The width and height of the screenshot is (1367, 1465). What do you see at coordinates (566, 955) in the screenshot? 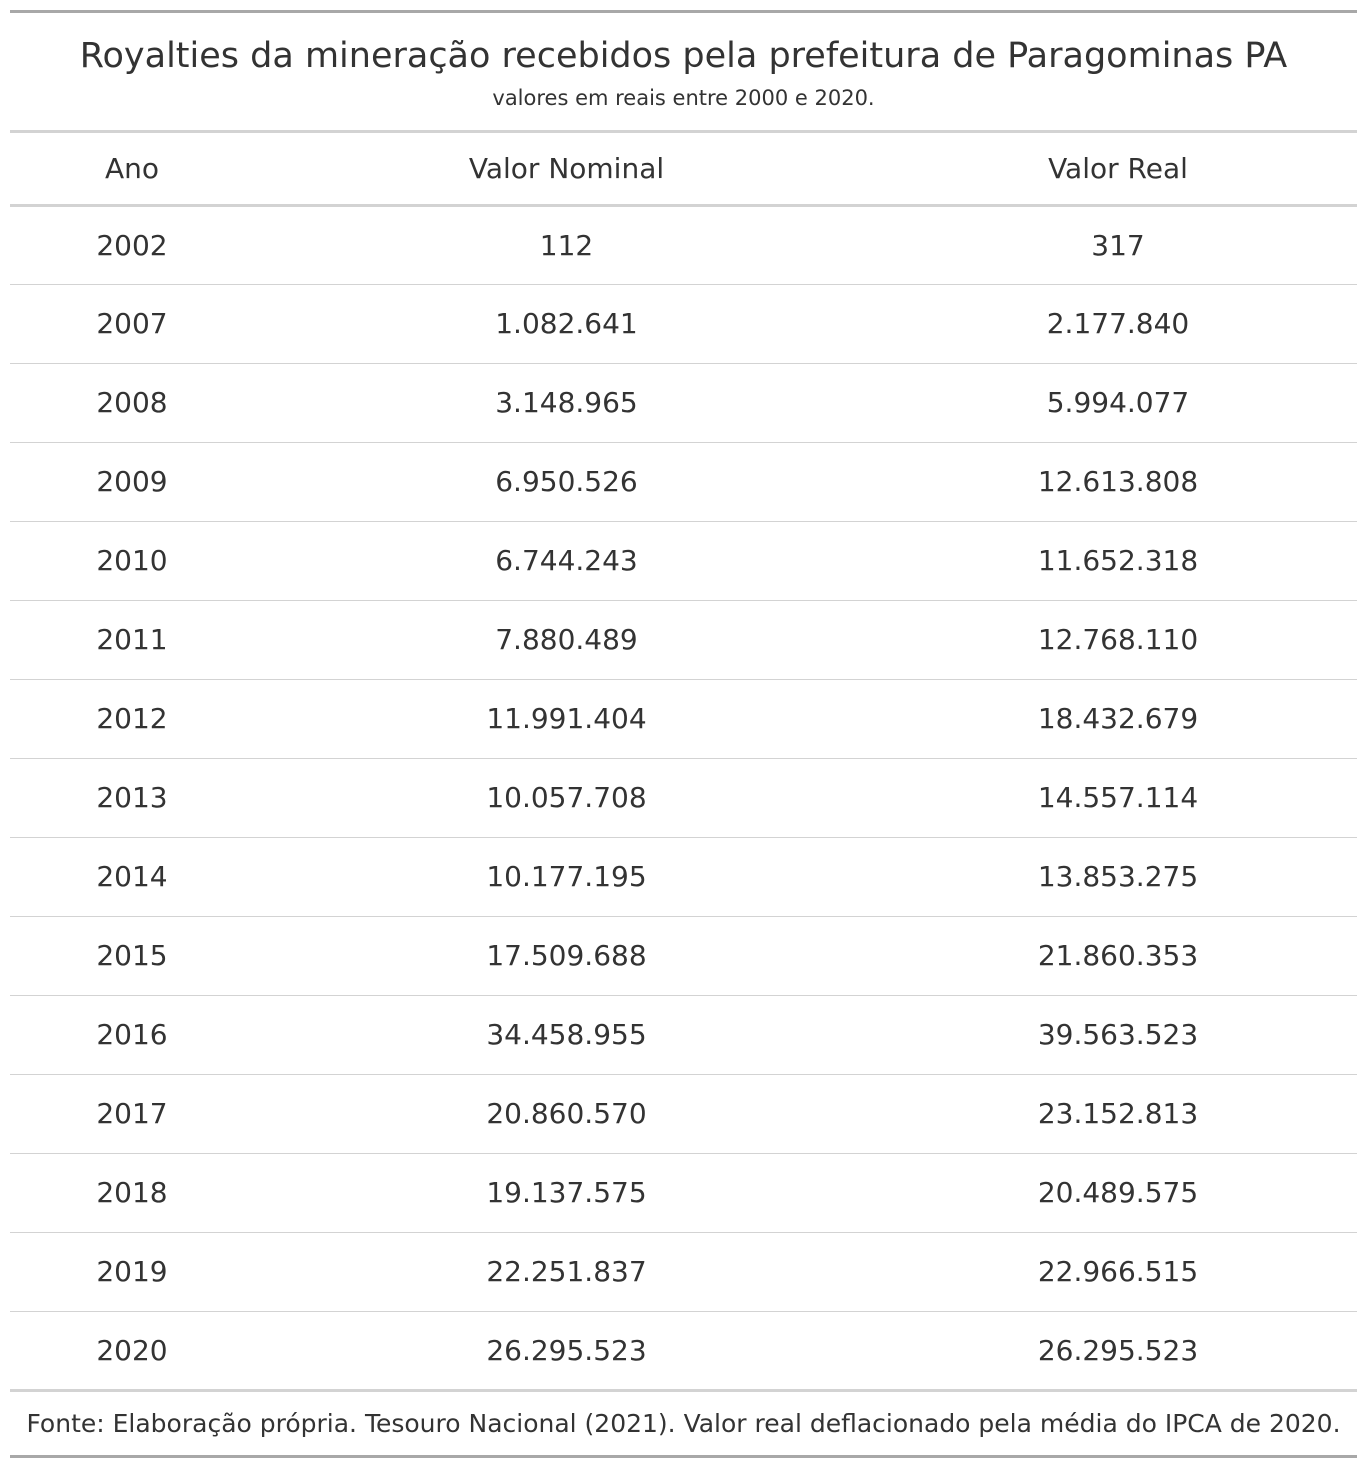
I see `cell-valor-nominal: 17.509.688` at bounding box center [566, 955].